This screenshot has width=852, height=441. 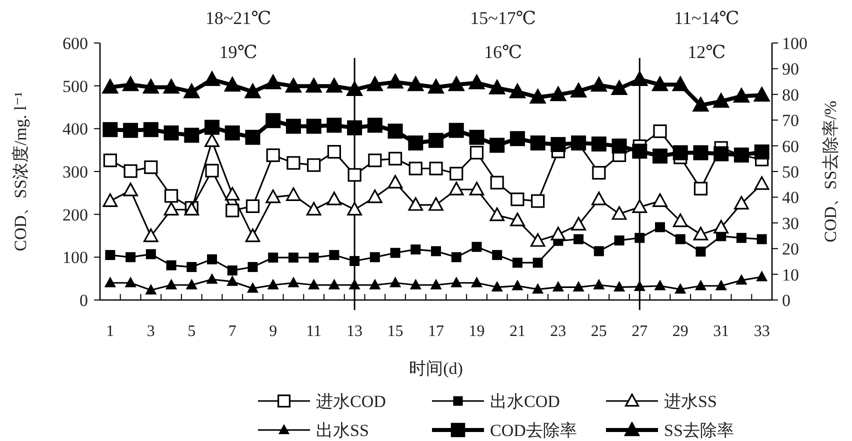 What do you see at coordinates (558, 331) in the screenshot?
I see `x-tick-label: 23` at bounding box center [558, 331].